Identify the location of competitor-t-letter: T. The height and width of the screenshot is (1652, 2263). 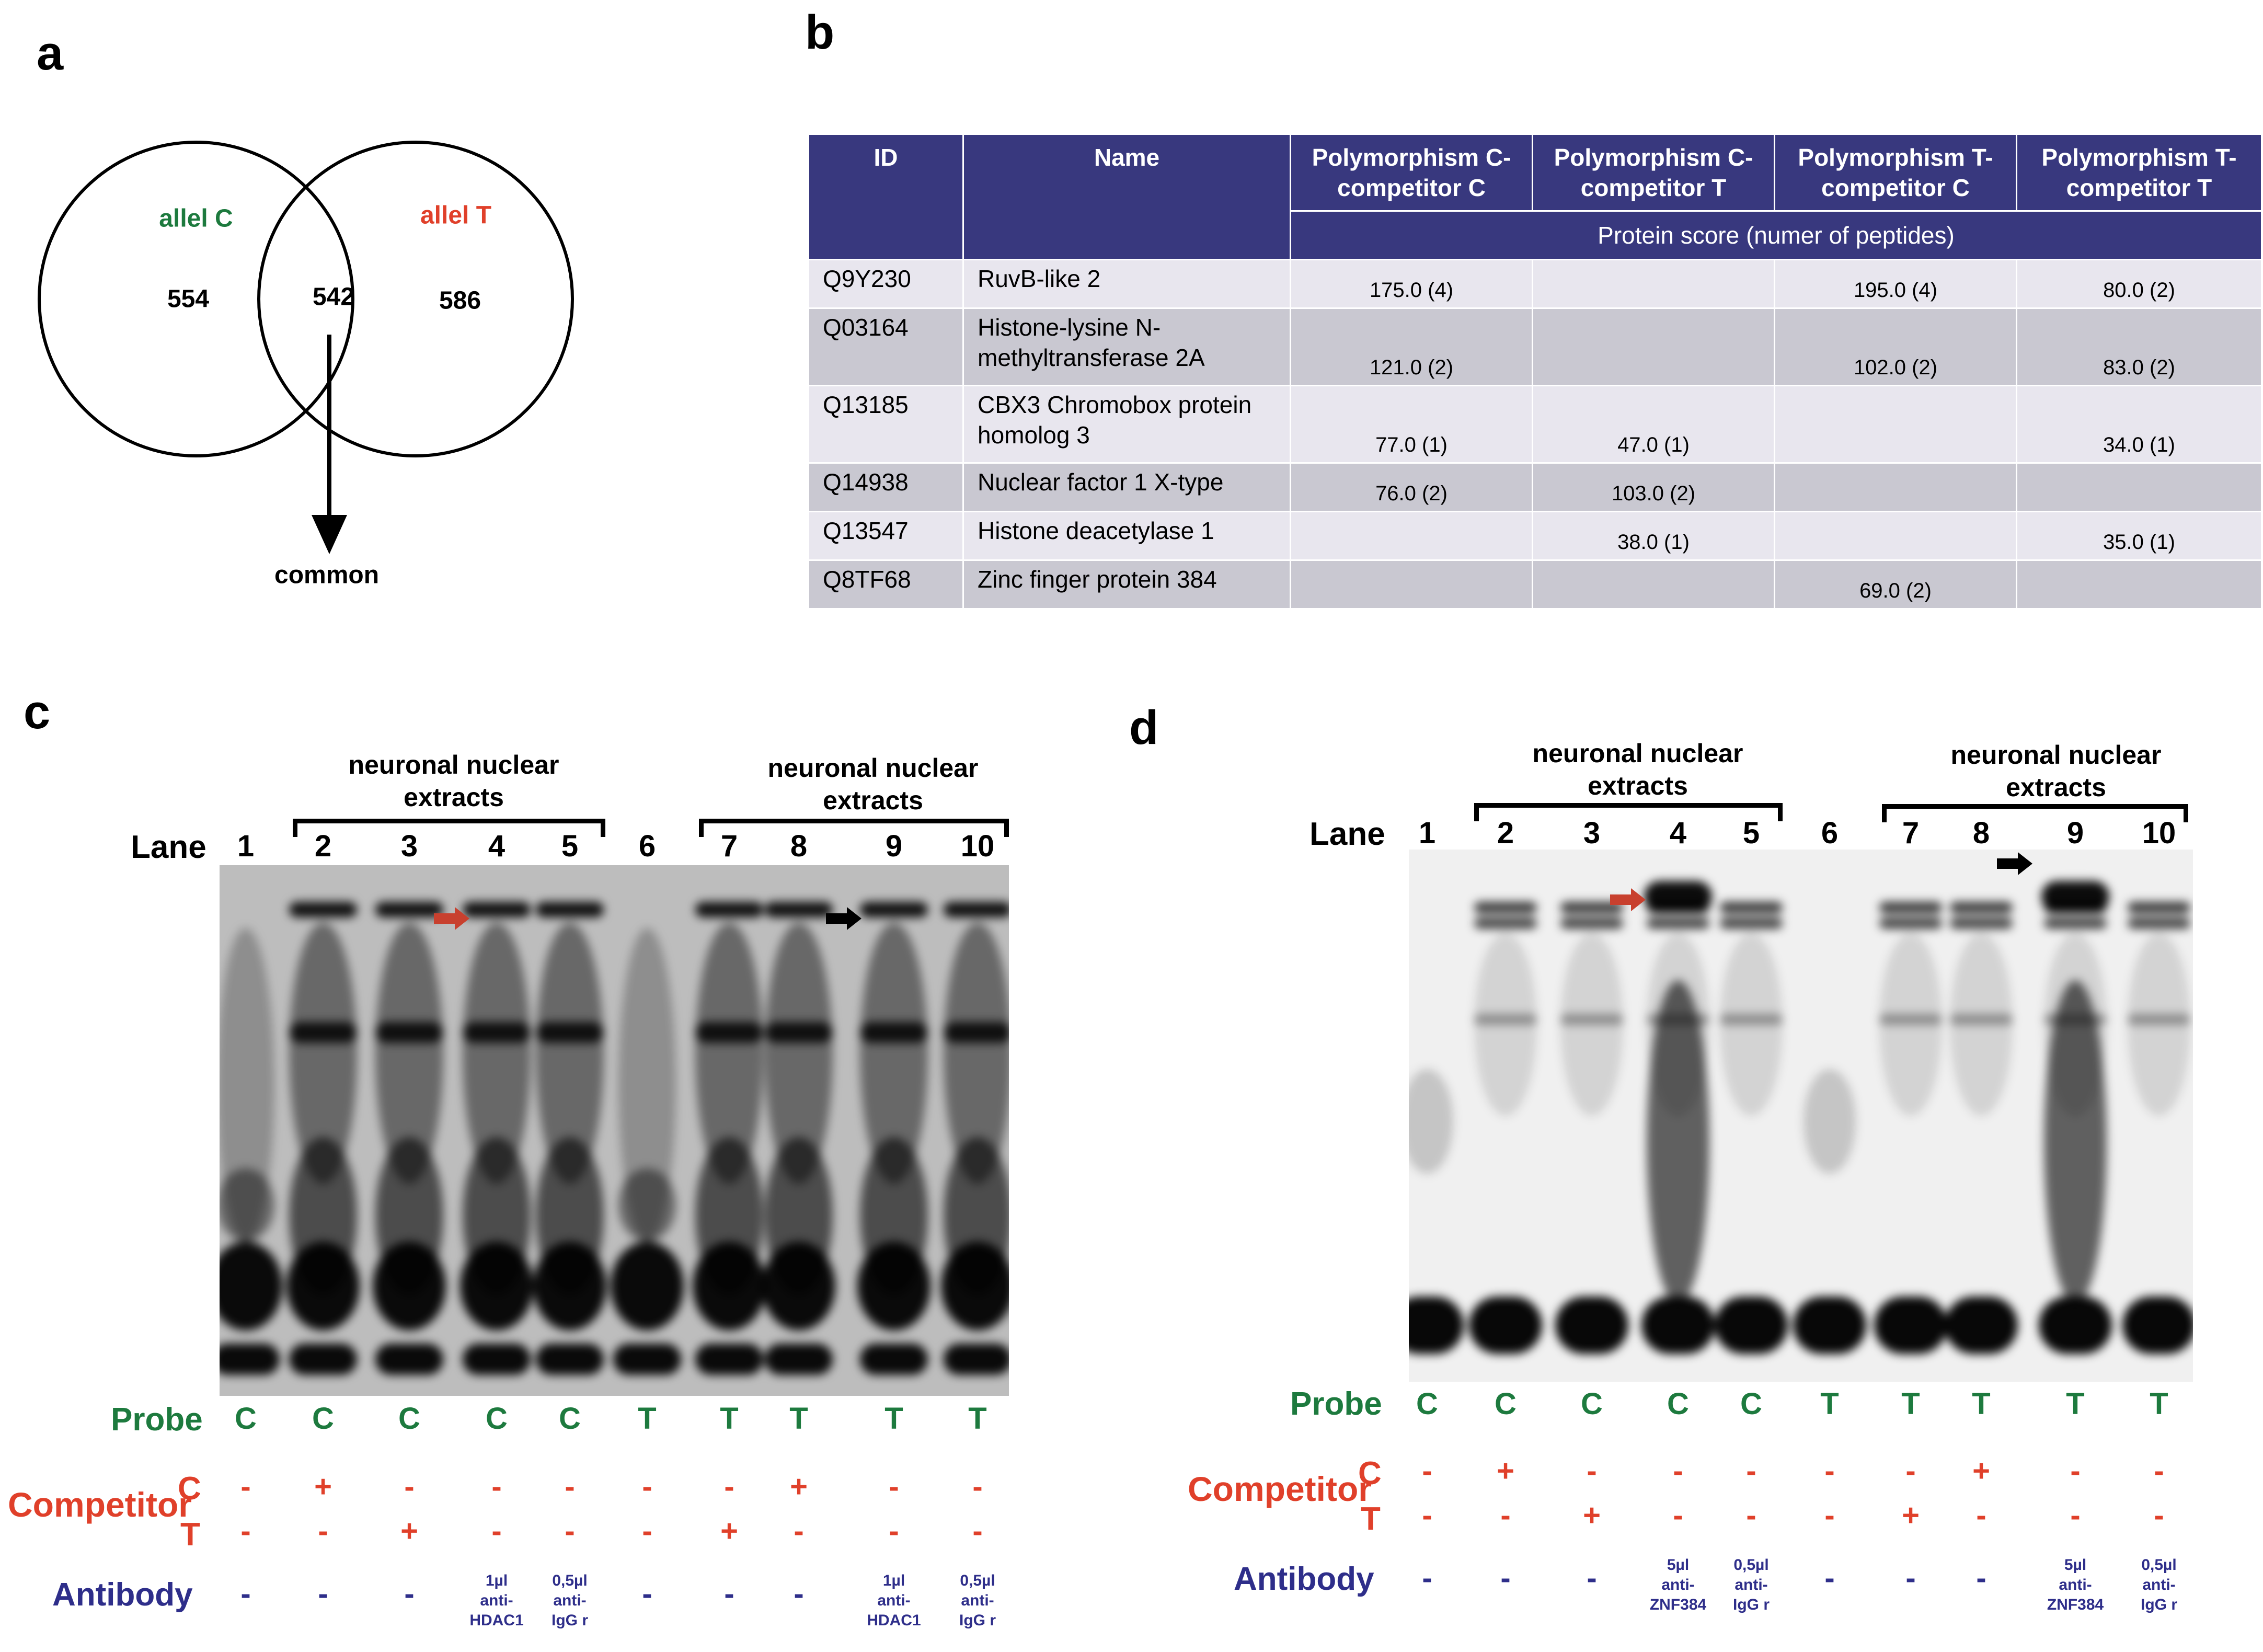
(1371, 1519).